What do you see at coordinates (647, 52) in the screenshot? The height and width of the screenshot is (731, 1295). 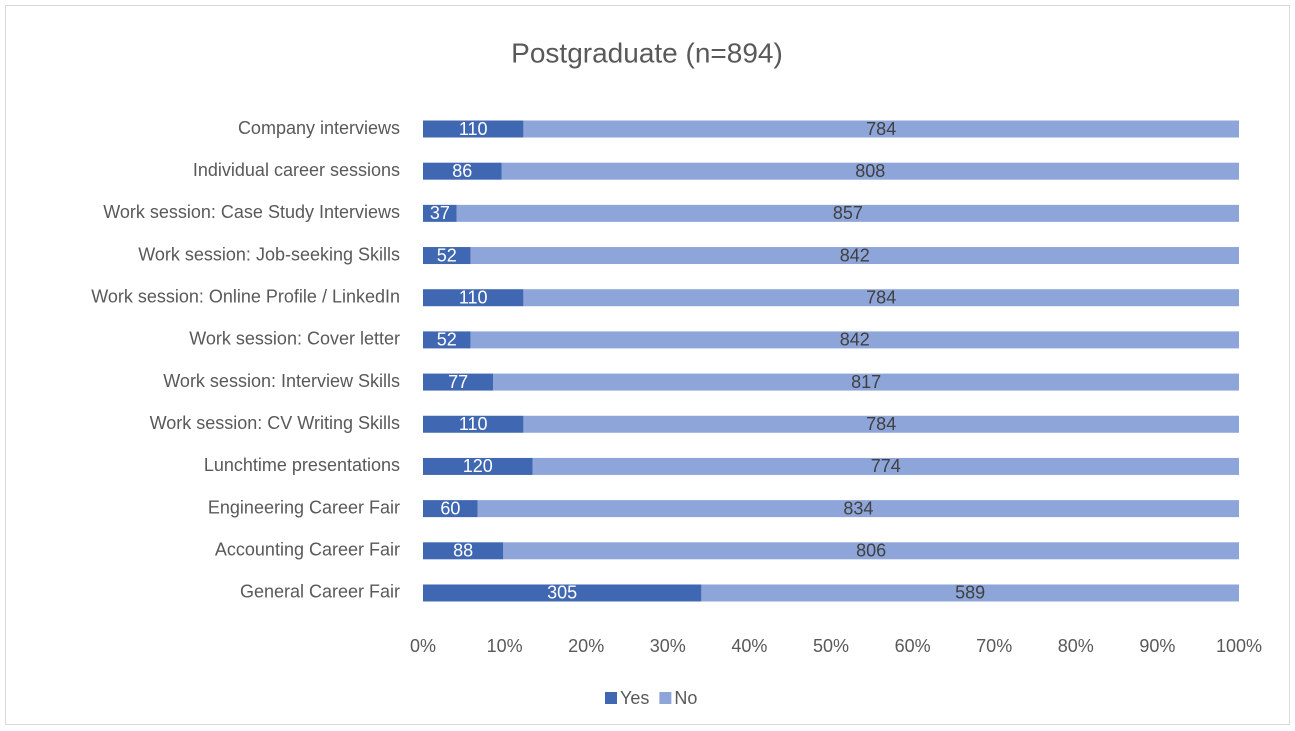 I see `chart-title: Postgraduate (n=894)` at bounding box center [647, 52].